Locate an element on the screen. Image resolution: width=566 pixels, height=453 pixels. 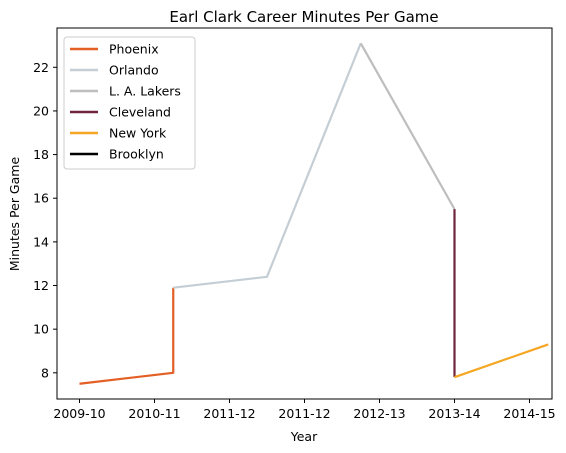
legend-label: L. A. Lakers is located at coordinates (145, 91).